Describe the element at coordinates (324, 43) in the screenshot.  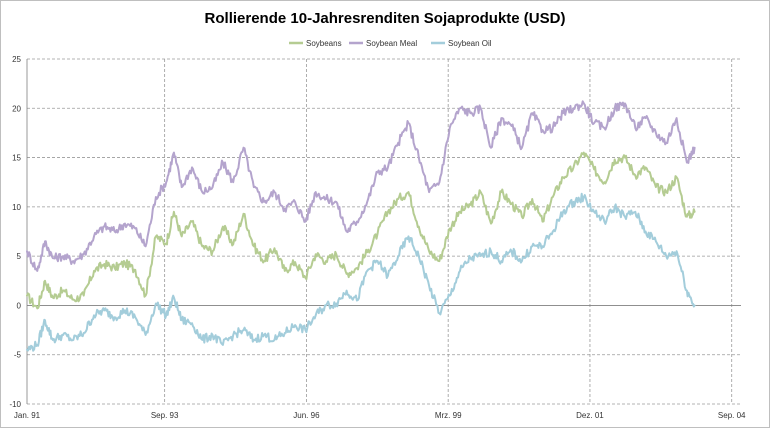
I see `legend-label: Soybeans` at that location.